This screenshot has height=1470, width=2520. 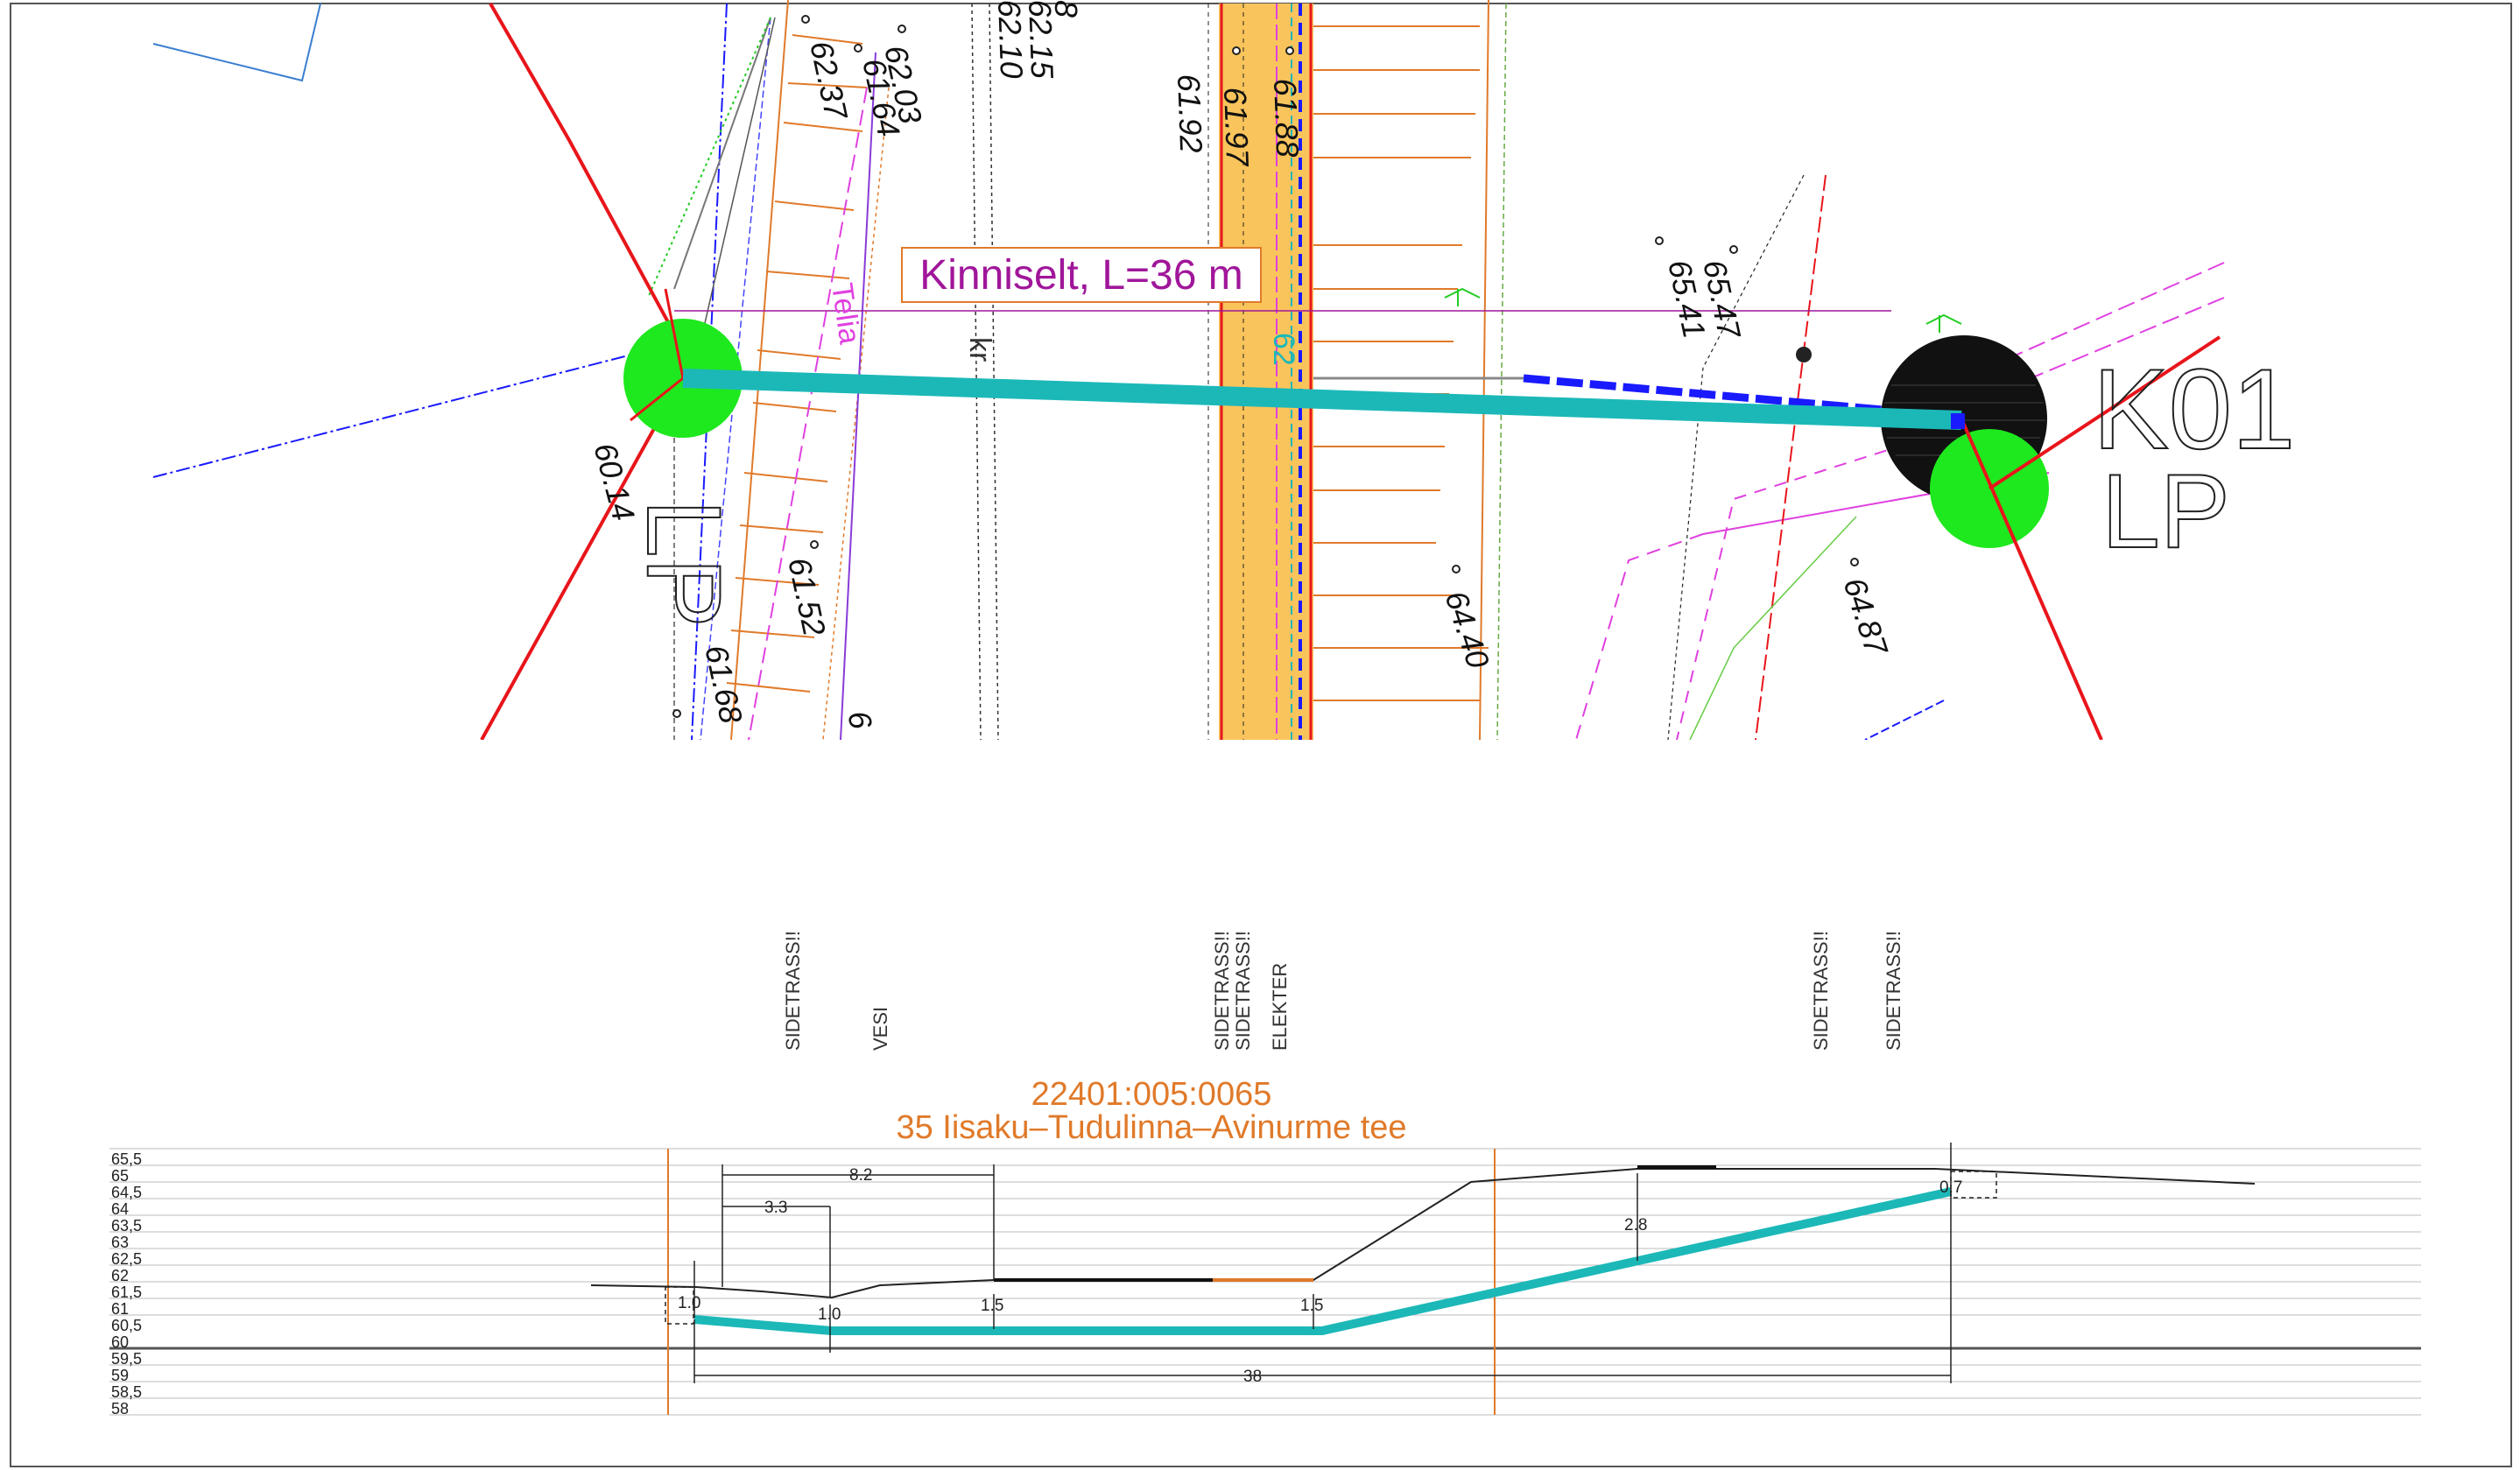 I want to click on dim-38: 38, so click(x=1252, y=1377).